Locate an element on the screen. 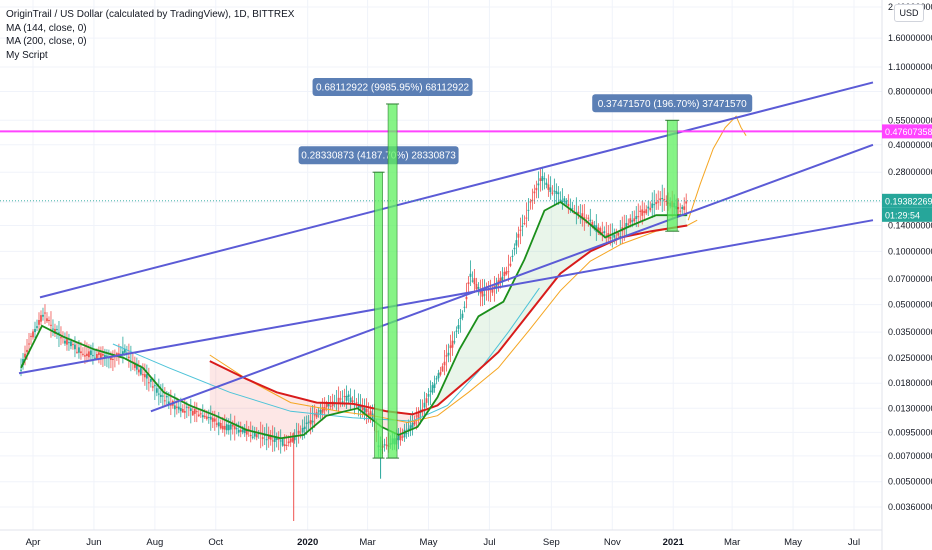 This screenshot has height=550, width=932. legend-ma200: MA (200, close, 0) is located at coordinates (46, 41).